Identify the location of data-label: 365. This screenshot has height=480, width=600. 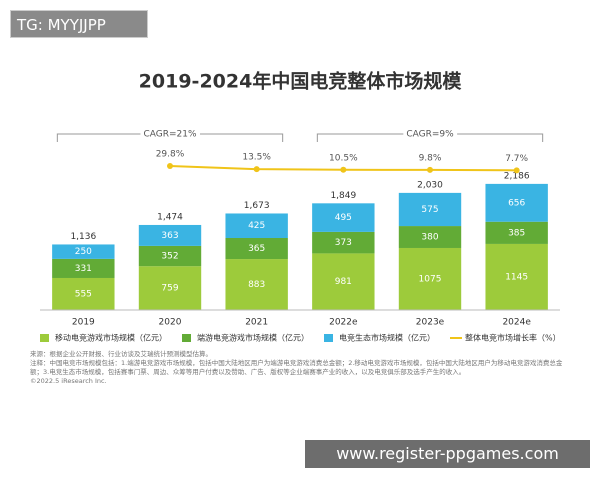
(256, 249).